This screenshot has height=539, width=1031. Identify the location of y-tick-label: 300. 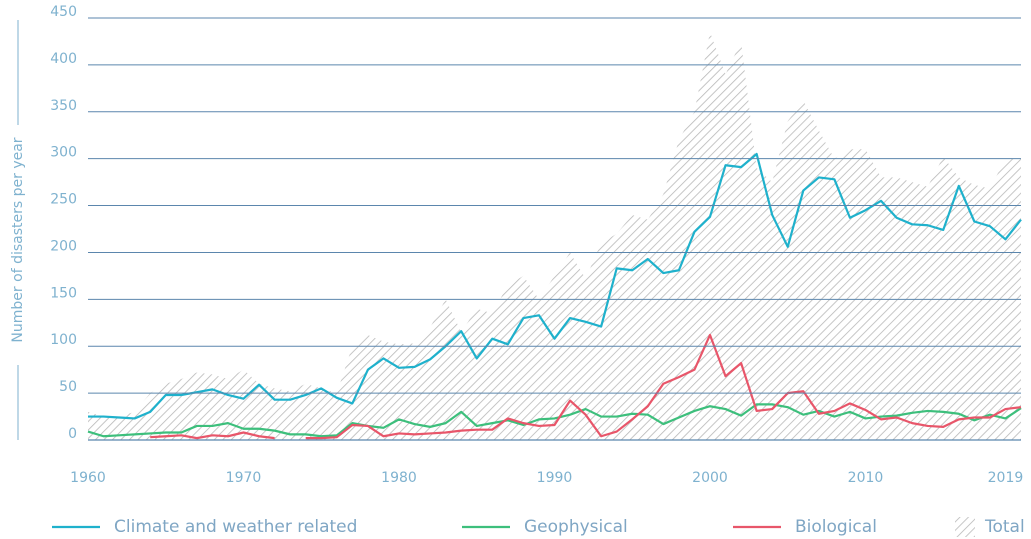
(63, 153).